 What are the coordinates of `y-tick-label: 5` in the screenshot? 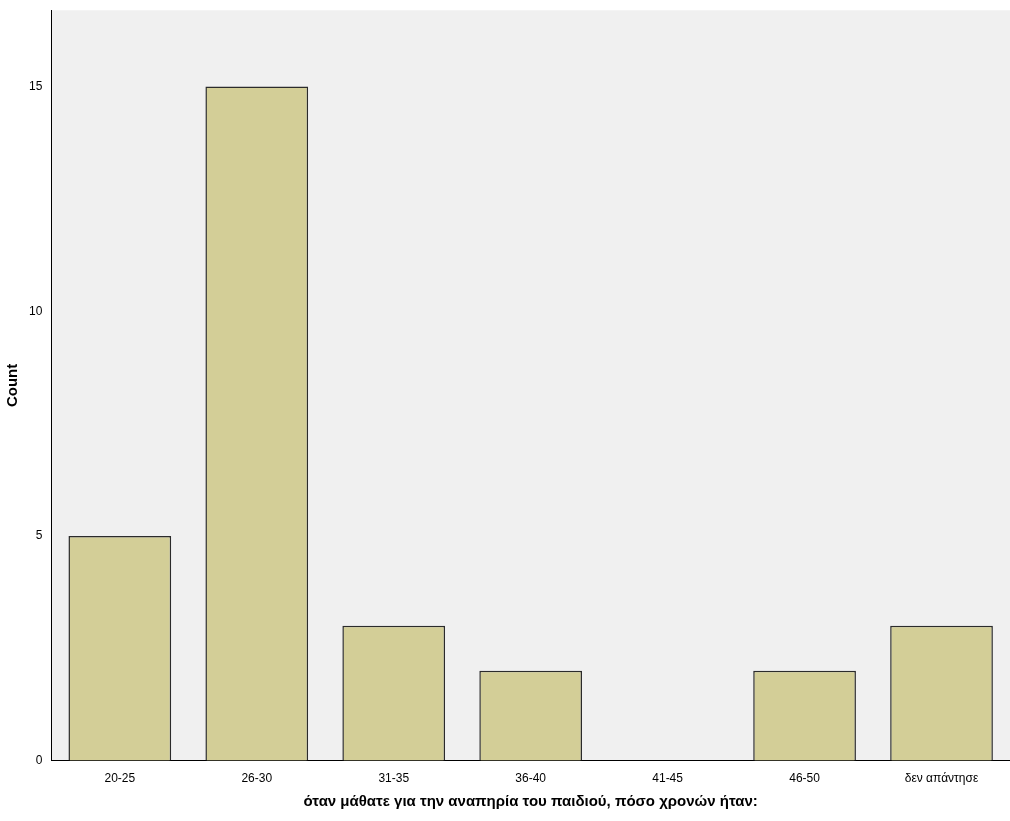 It's located at (39, 535).